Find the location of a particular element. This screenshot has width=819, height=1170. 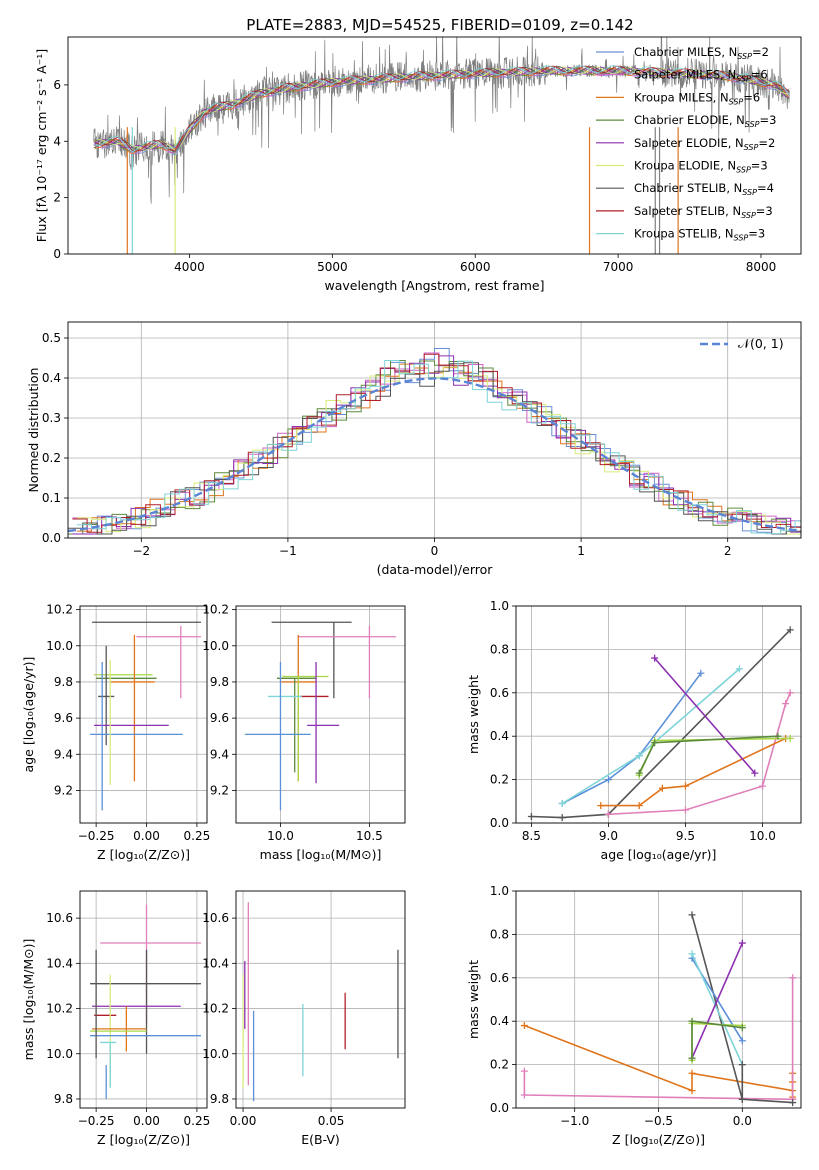

age_vs_Z-frame is located at coordinates (143, 714).